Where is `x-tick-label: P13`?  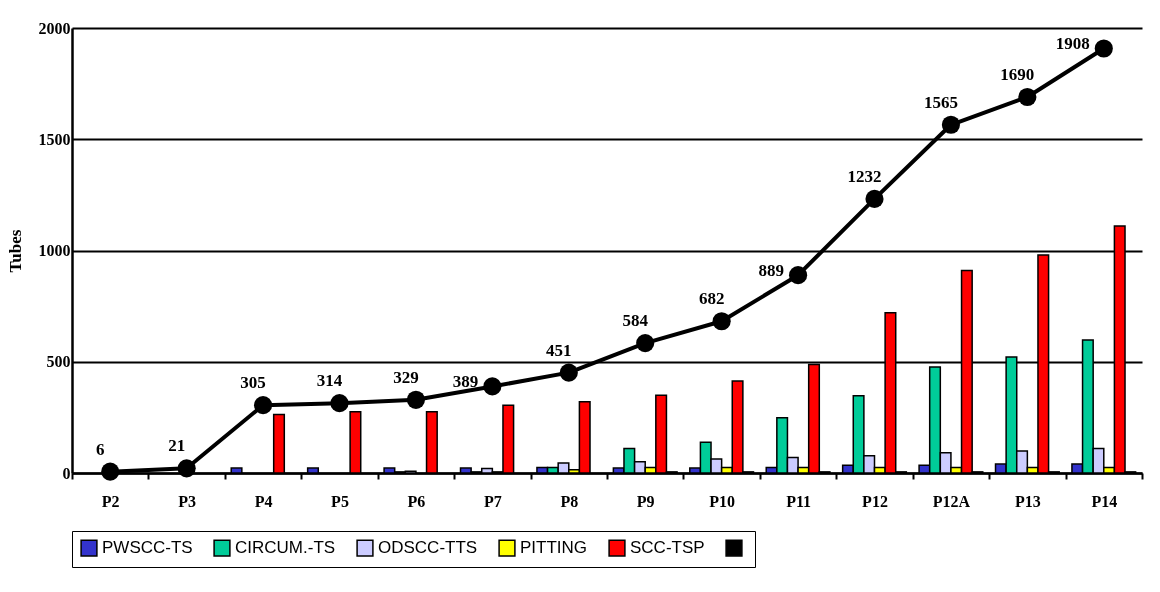
x-tick-label: P13 is located at coordinates (1027, 501).